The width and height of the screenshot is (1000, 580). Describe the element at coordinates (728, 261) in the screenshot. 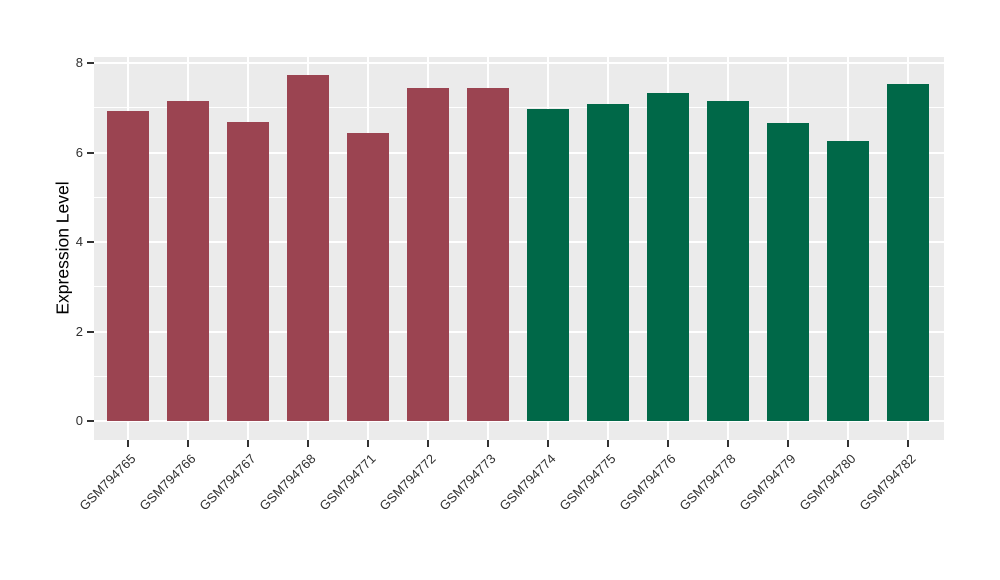

I see `bar-GSM794778` at that location.